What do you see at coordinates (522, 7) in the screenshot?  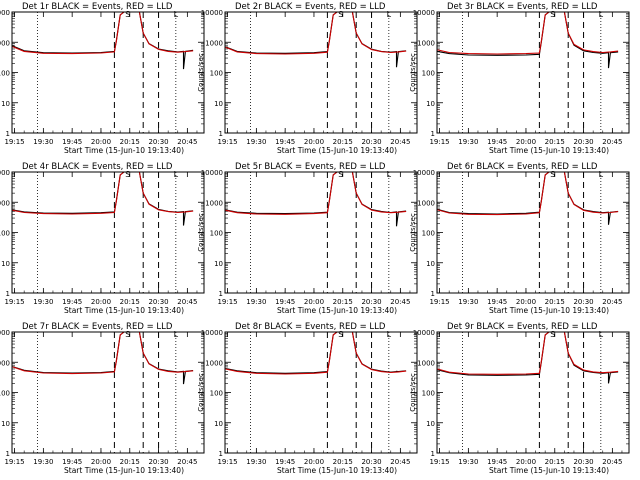 I see `panel-title: Det 3r BLACK = Events, RED = LLD` at bounding box center [522, 7].